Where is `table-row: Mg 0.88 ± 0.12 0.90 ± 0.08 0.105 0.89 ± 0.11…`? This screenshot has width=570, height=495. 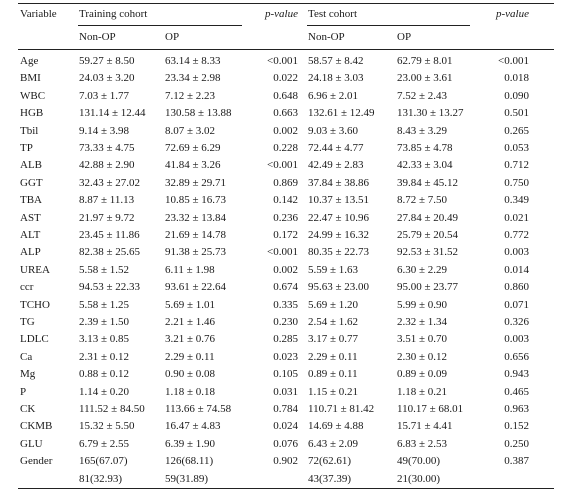
table-row: Mg 0.88 ± 0.12 0.90 ± 0.08 0.105 0.89 ± 0.11… is located at coordinates (285, 374).